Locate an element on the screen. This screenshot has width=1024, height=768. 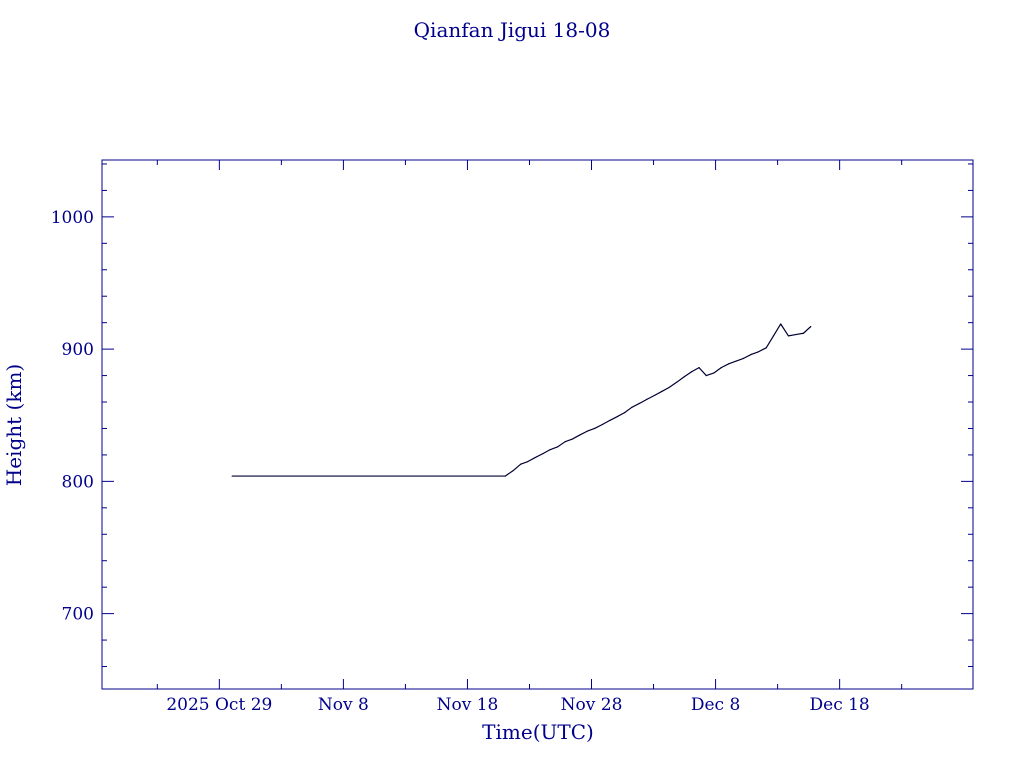
y-tick-label: 1000 is located at coordinates (72, 218).